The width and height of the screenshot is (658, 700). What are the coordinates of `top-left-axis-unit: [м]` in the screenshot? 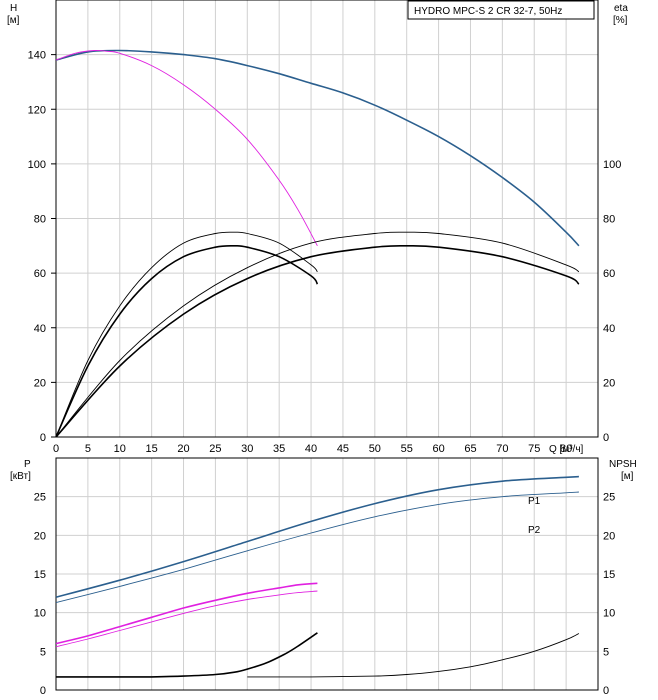 It's located at (13, 20).